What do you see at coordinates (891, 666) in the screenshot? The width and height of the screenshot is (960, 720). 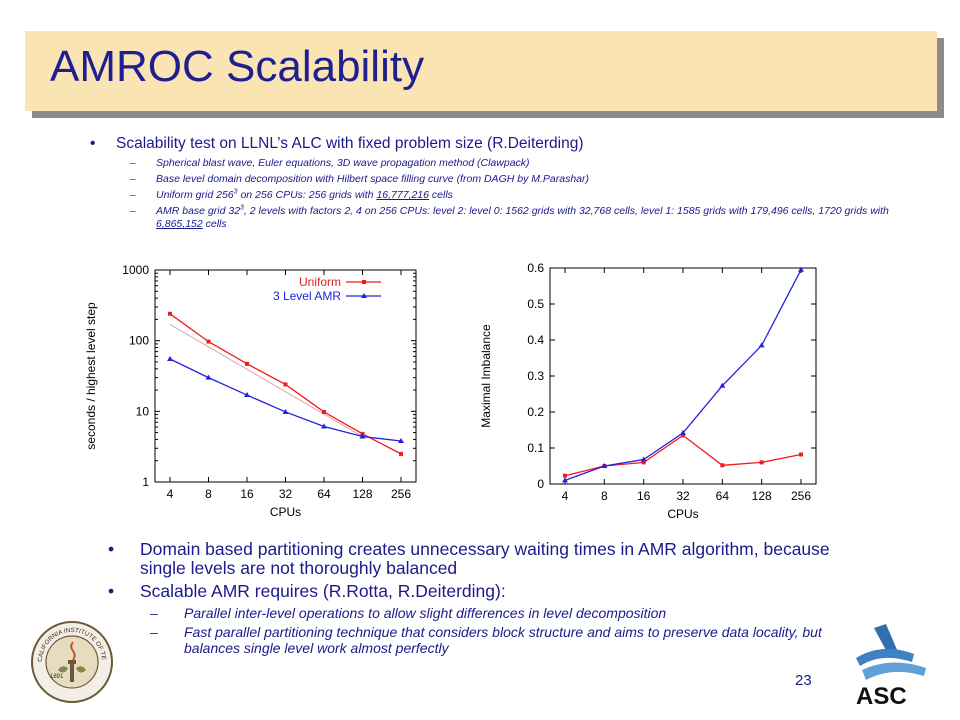 I see `asc-logo: ASC` at bounding box center [891, 666].